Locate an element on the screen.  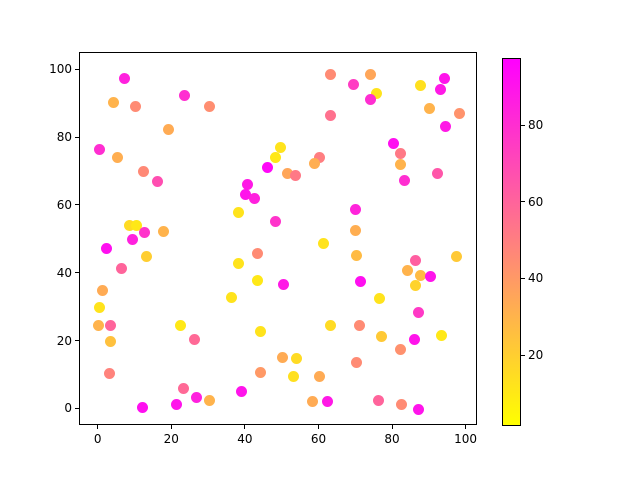
y-axis-tick-label: 20 is located at coordinates (64, 340).